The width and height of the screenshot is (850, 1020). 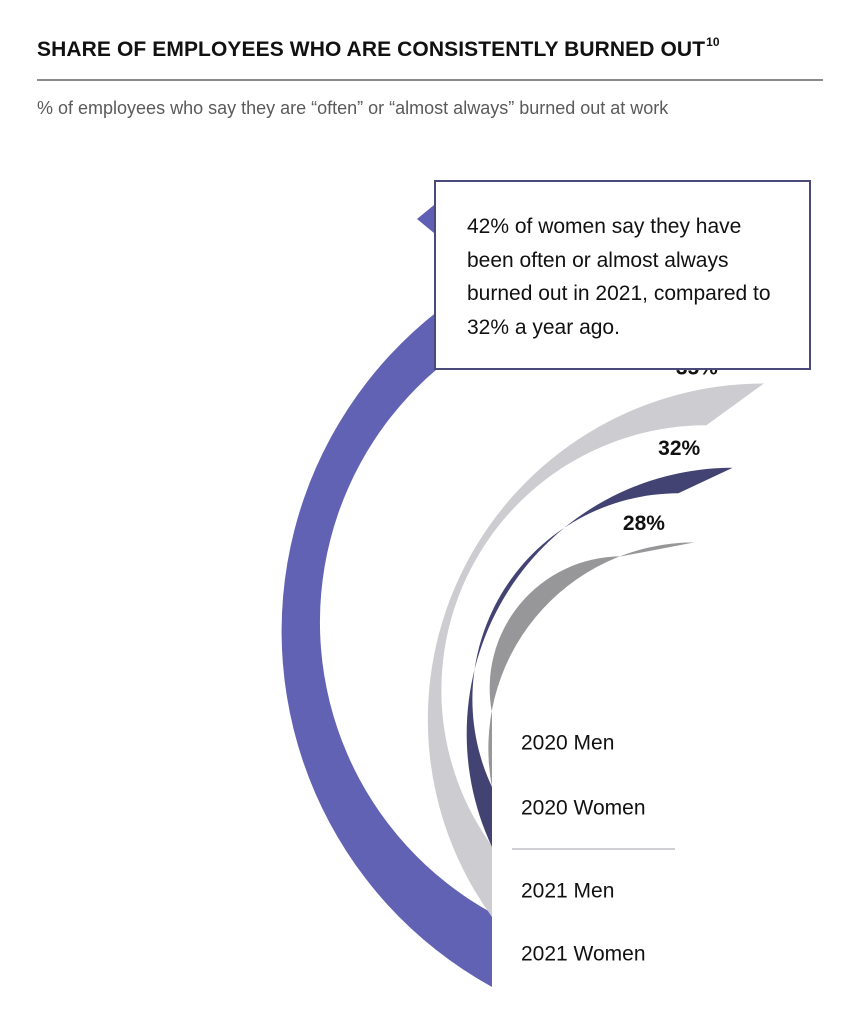 What do you see at coordinates (591, 664) in the screenshot?
I see `bar-2020-men` at bounding box center [591, 664].